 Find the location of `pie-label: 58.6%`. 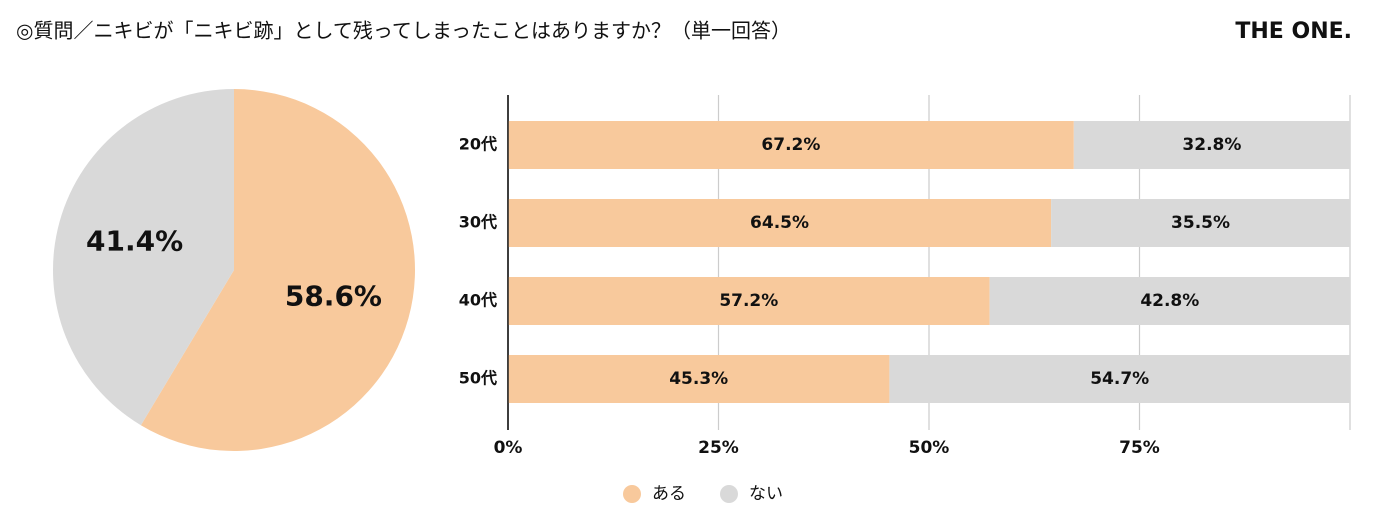

pie-label: 58.6% is located at coordinates (333, 296).